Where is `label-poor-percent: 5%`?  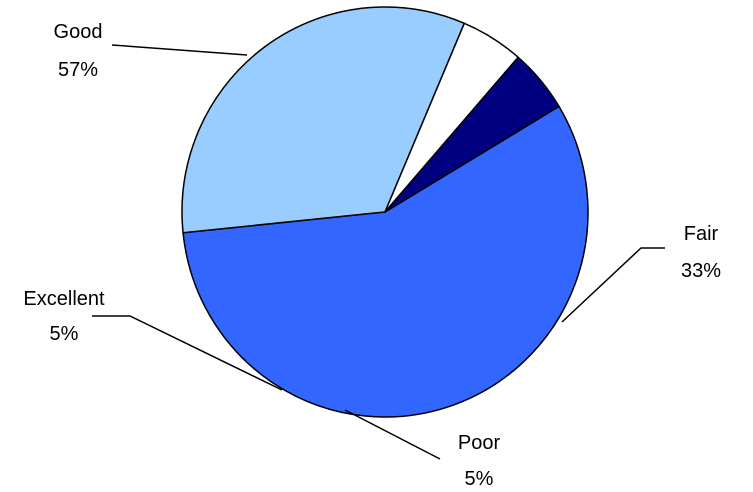
label-poor-percent: 5% is located at coordinates (479, 479).